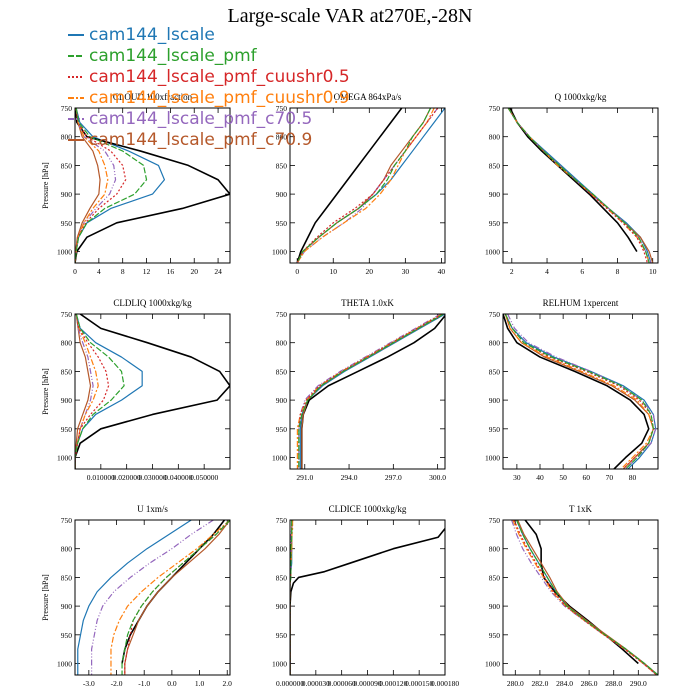 Image resolution: width=700 pixels, height=700 pixels. What do you see at coordinates (393, 477) in the screenshot?
I see `x-tick-label: 297.0` at bounding box center [393, 477].